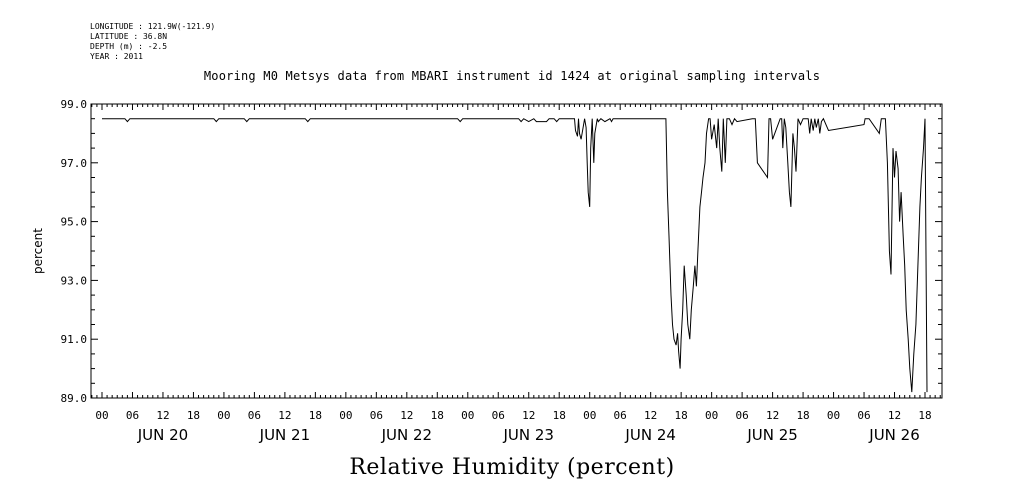 Image resolution: width=1009 pixels, height=504 pixels. Describe the element at coordinates (649, 435) in the screenshot. I see `day-label: JUN 24` at that location.